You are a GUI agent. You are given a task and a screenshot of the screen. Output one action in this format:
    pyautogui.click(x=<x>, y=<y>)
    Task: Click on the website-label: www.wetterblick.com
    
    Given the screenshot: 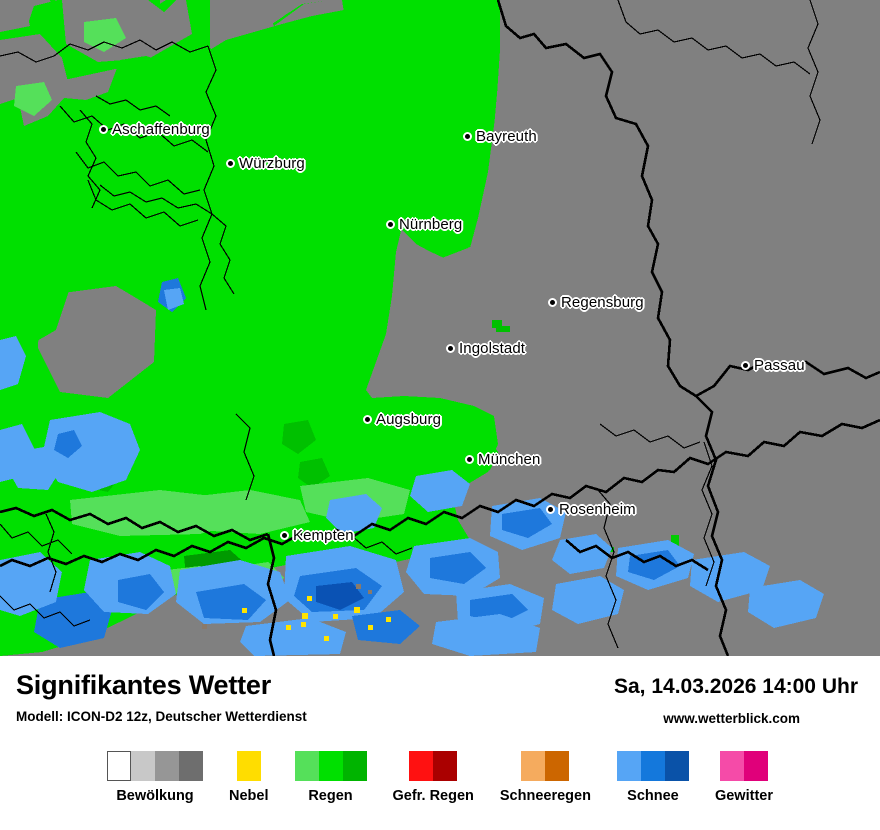 What is the action you would take?
    pyautogui.click(x=731, y=718)
    